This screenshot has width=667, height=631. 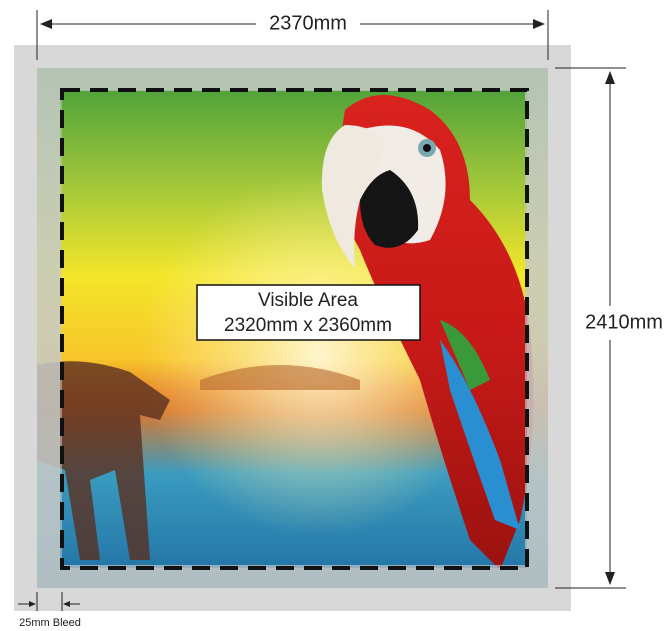 What do you see at coordinates (308, 23) in the screenshot?
I see `width-label: 2370mm` at bounding box center [308, 23].